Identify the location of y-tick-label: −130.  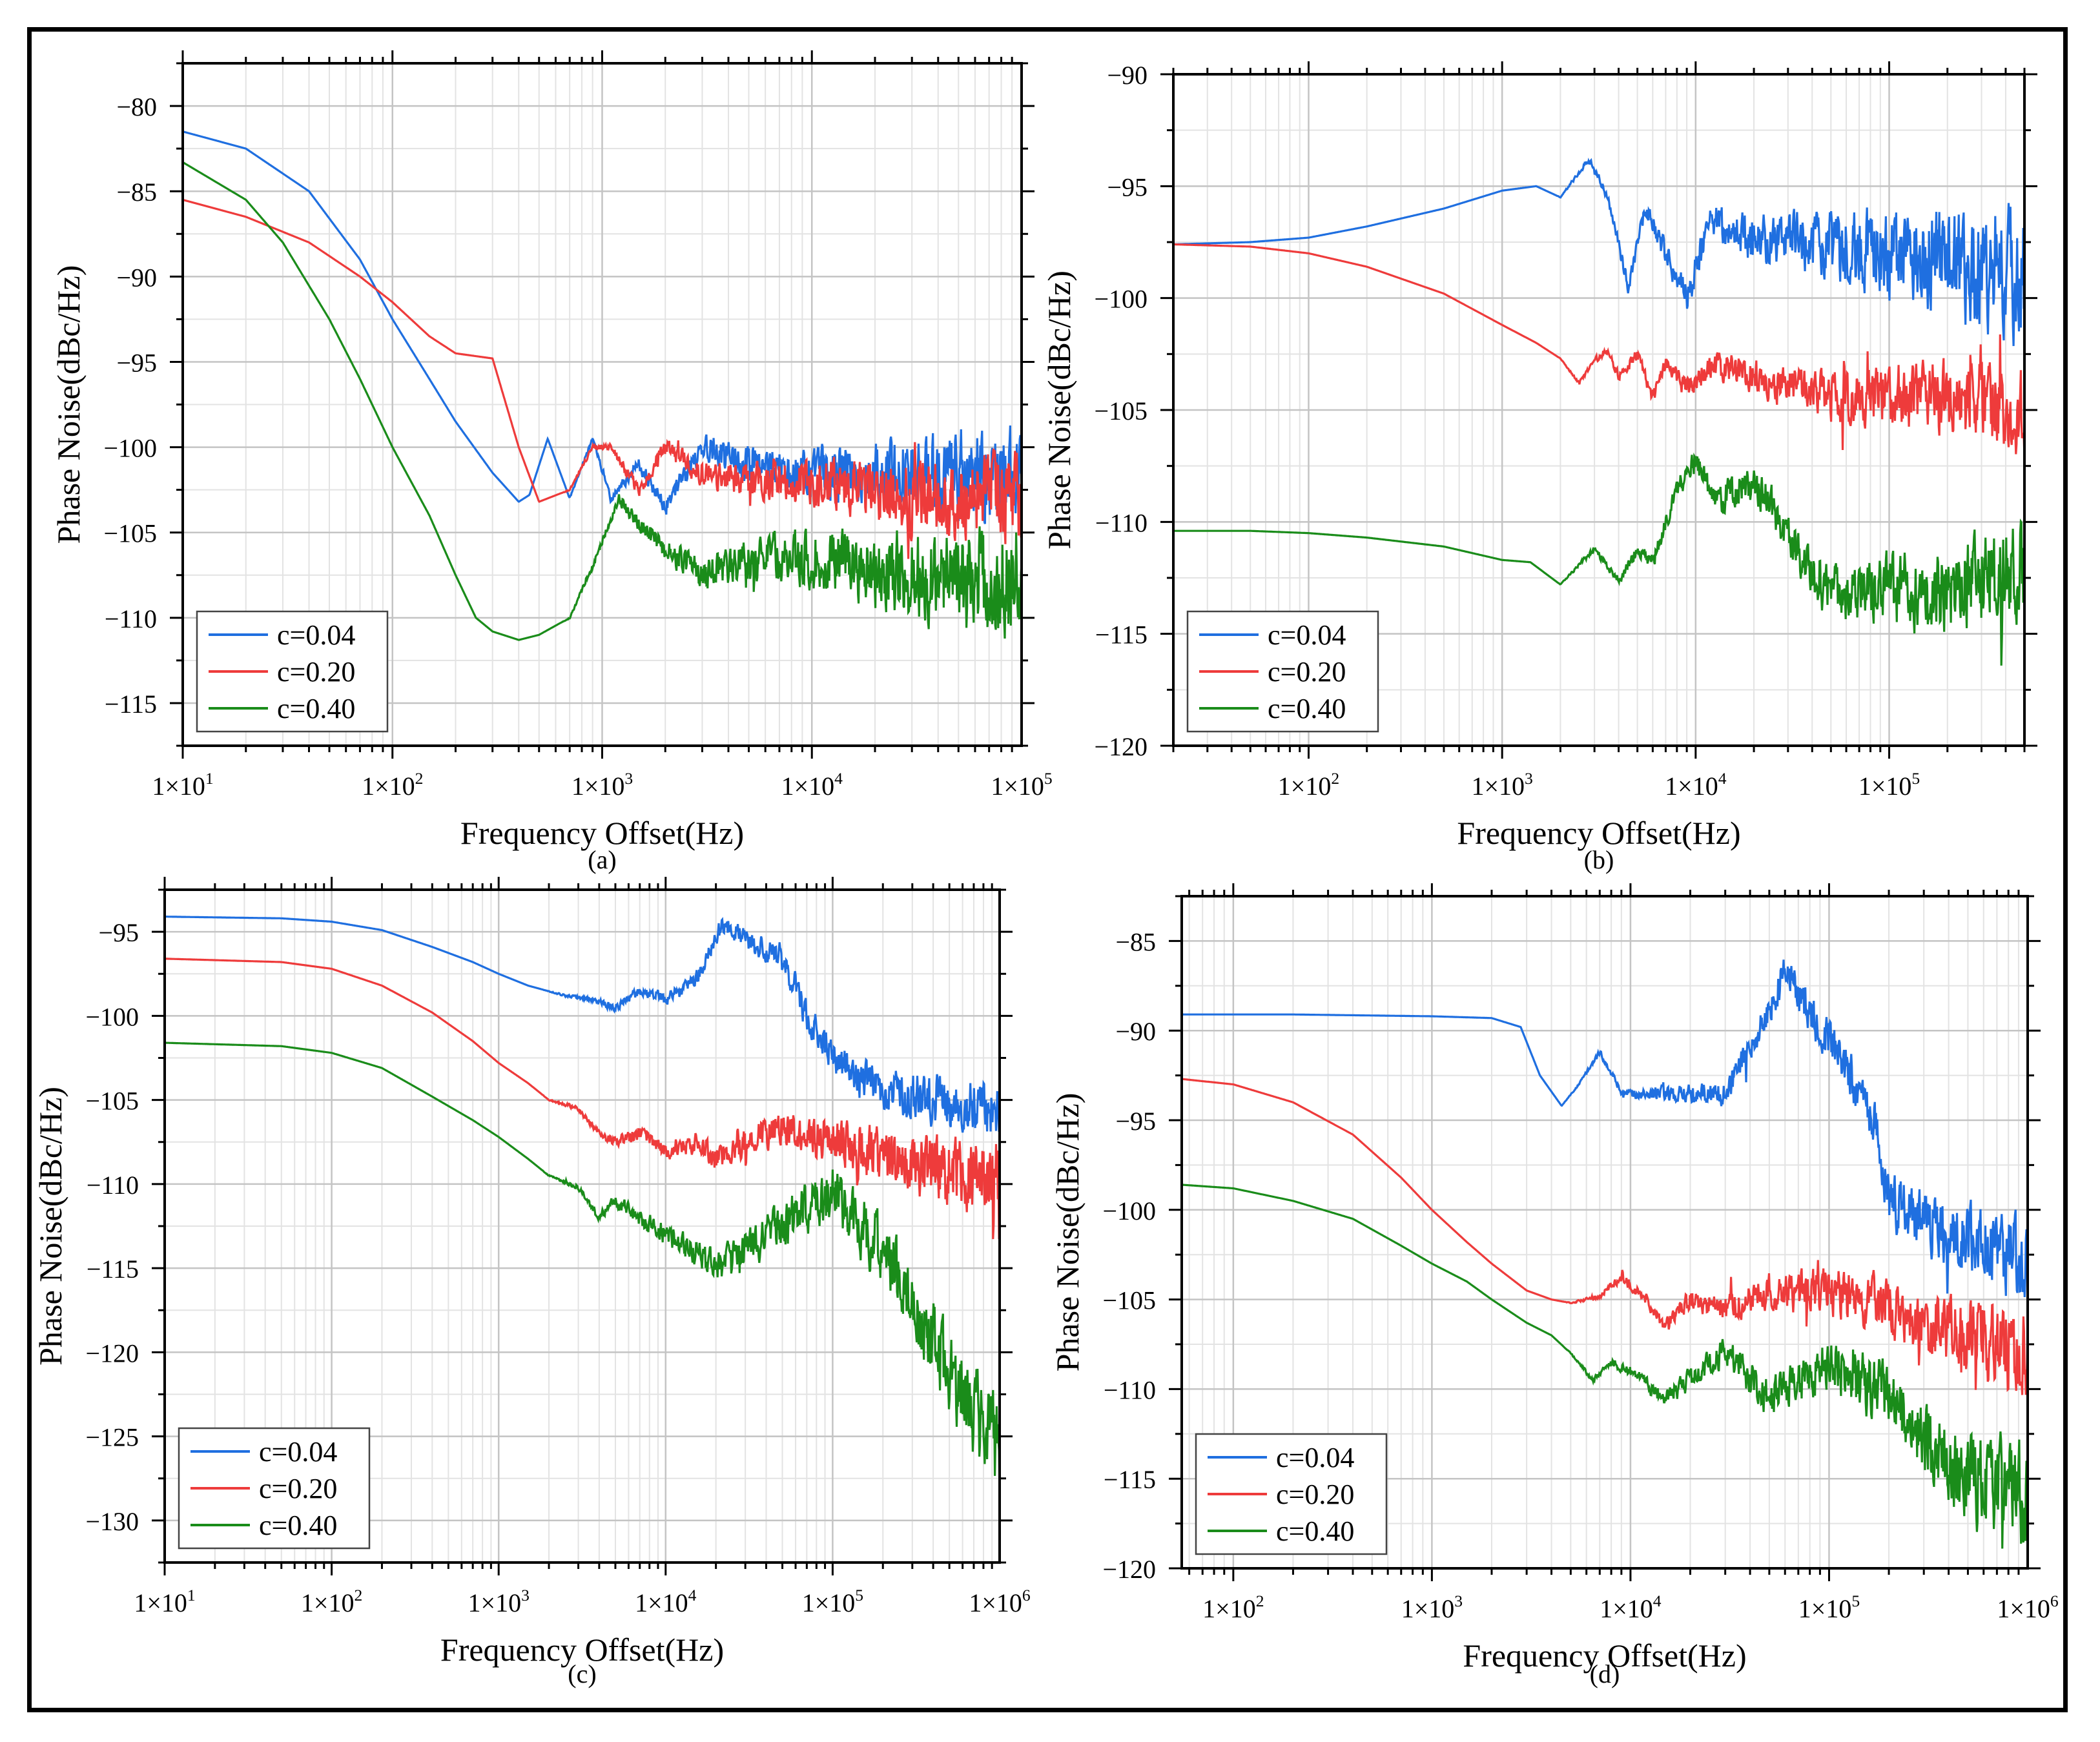
(112, 1521).